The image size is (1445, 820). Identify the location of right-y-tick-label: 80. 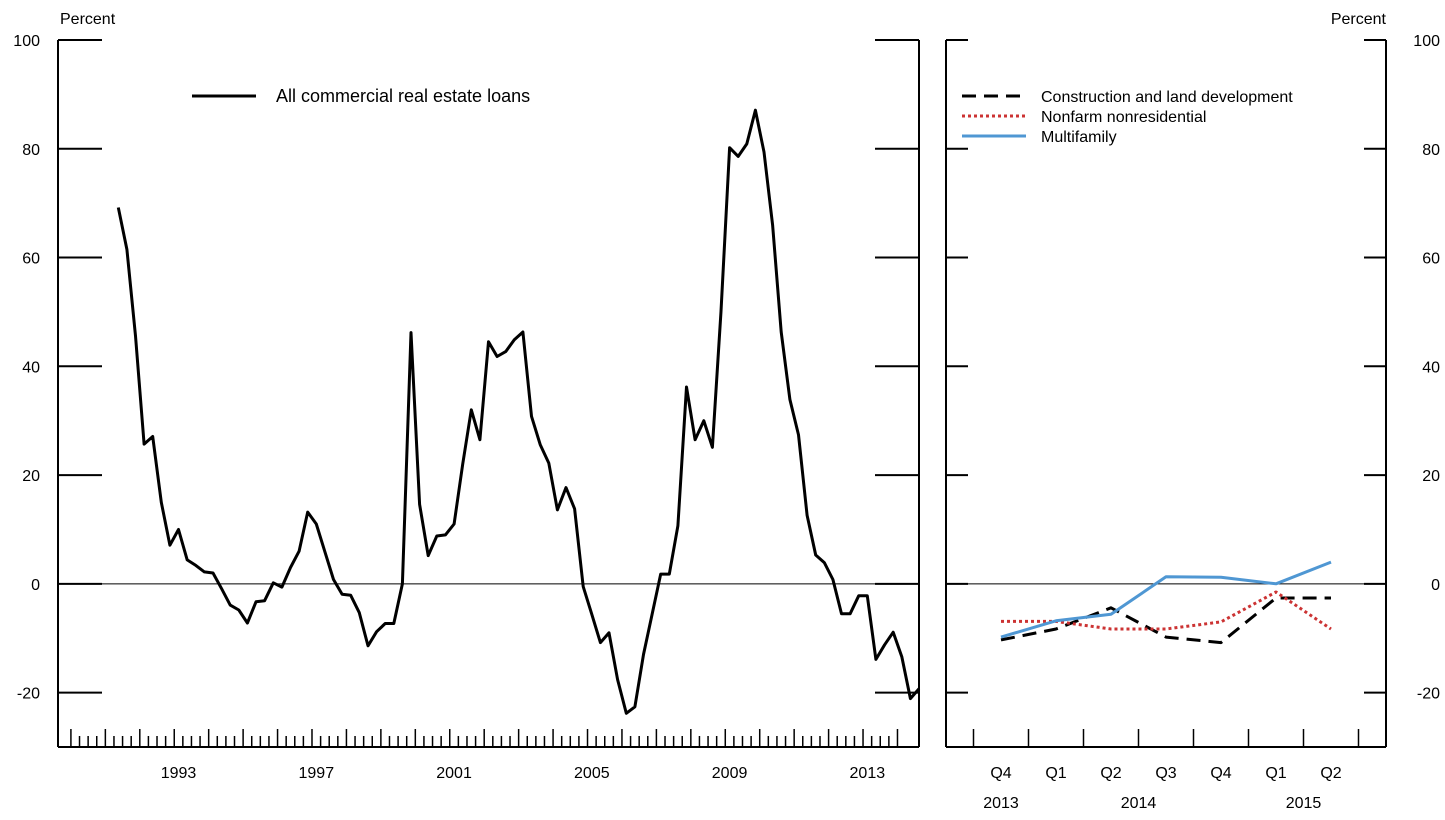
(1431, 150).